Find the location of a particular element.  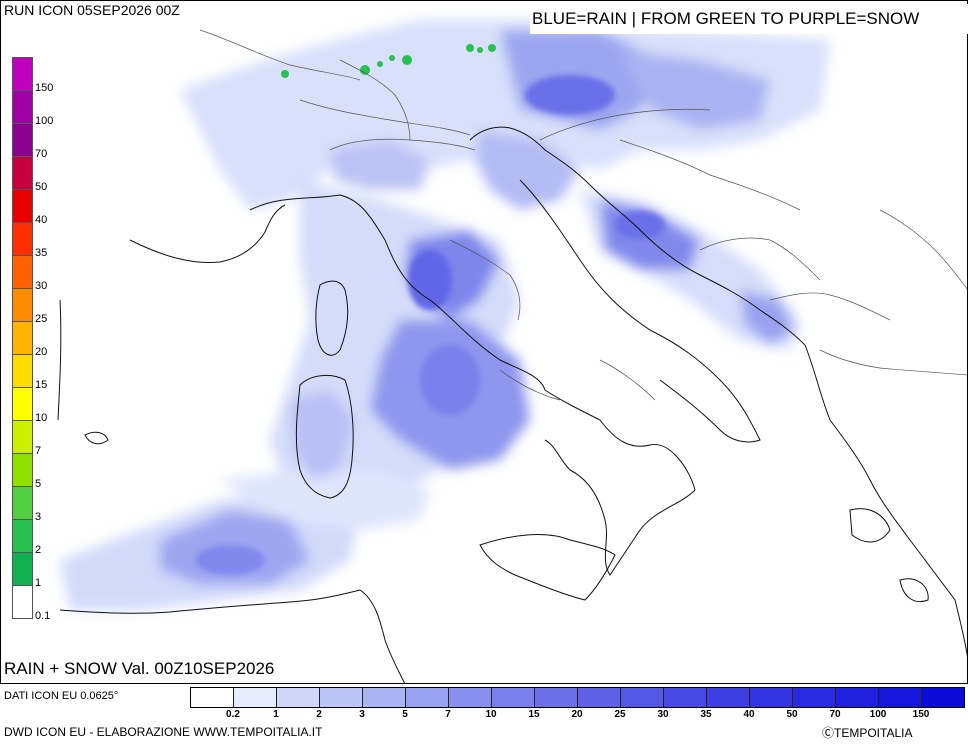

rain-scale-tick: 5 is located at coordinates (405, 714).